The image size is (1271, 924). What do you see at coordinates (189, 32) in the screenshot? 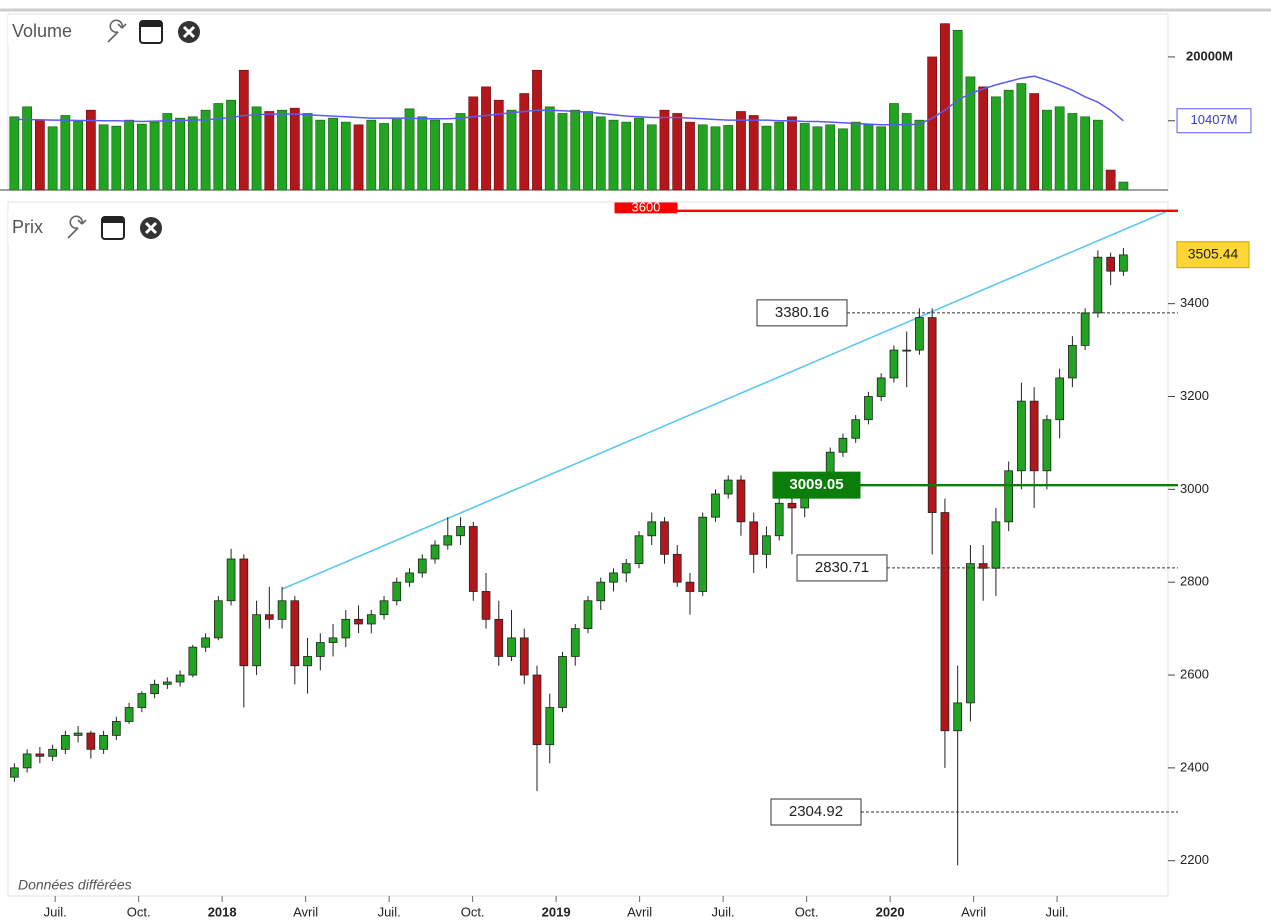
I see `volume-close` at bounding box center [189, 32].